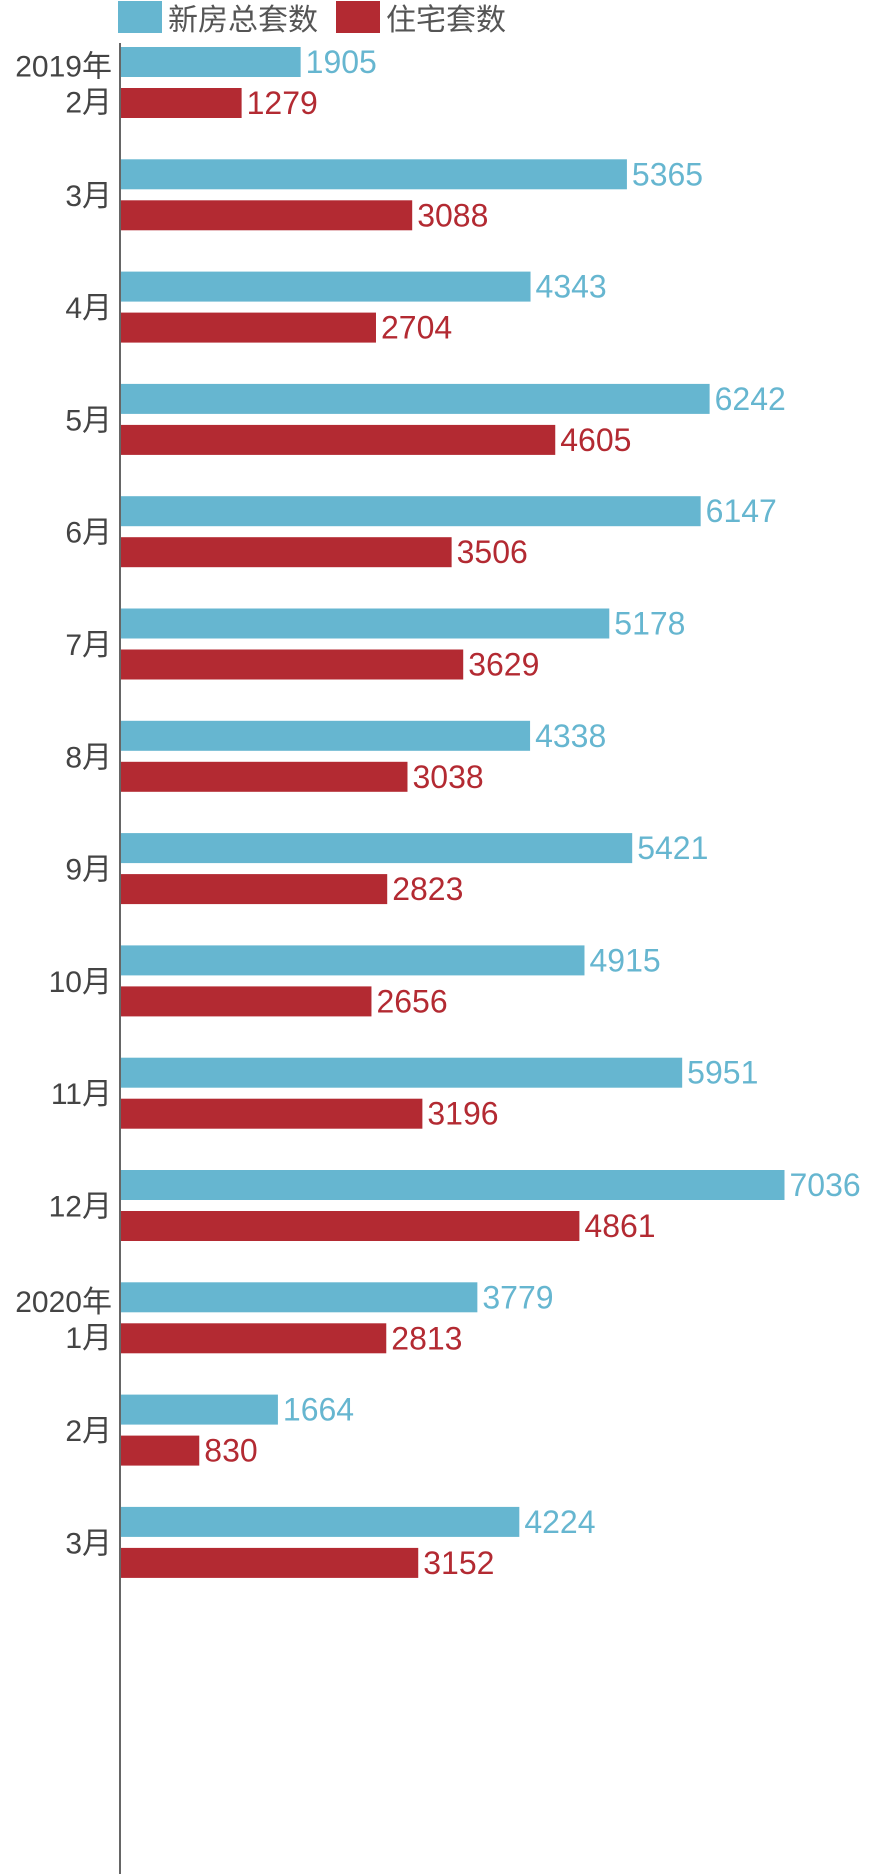 Image resolution: width=880 pixels, height=1874 pixels. Describe the element at coordinates (750, 399) in the screenshot. I see `data-label-total: 6242` at that location.